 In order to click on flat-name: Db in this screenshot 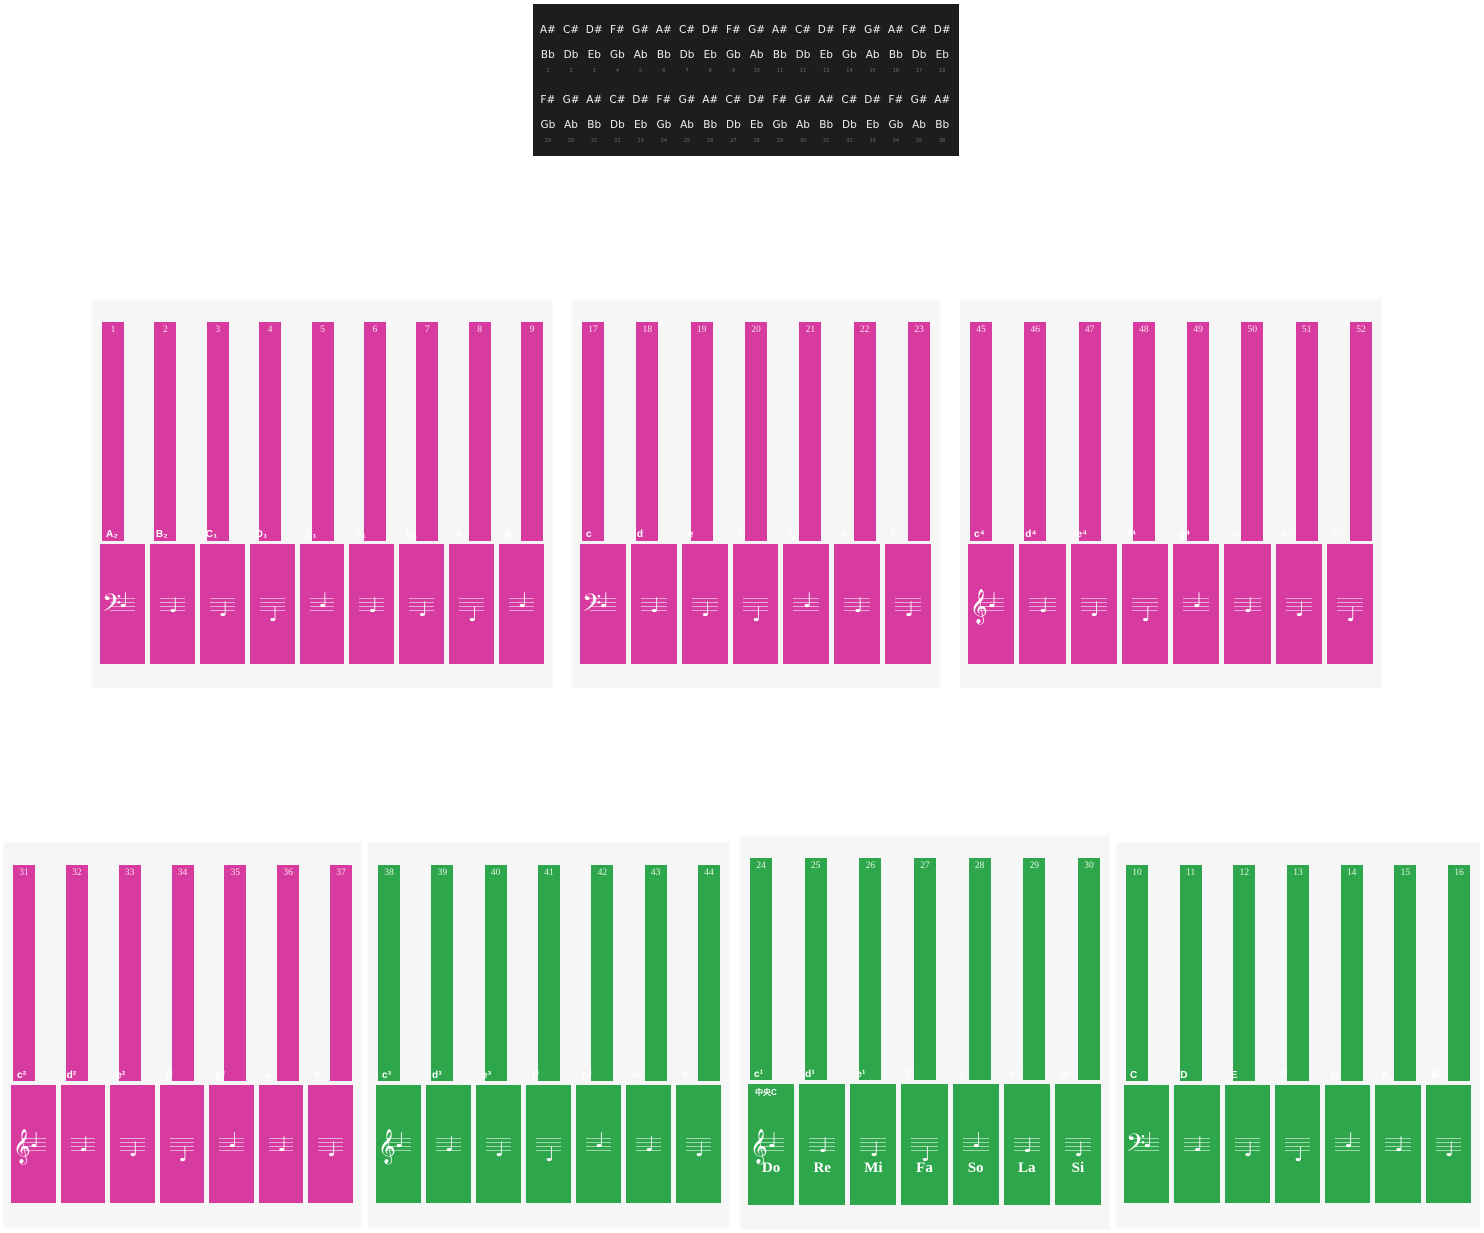, I will do `click(617, 125)`.